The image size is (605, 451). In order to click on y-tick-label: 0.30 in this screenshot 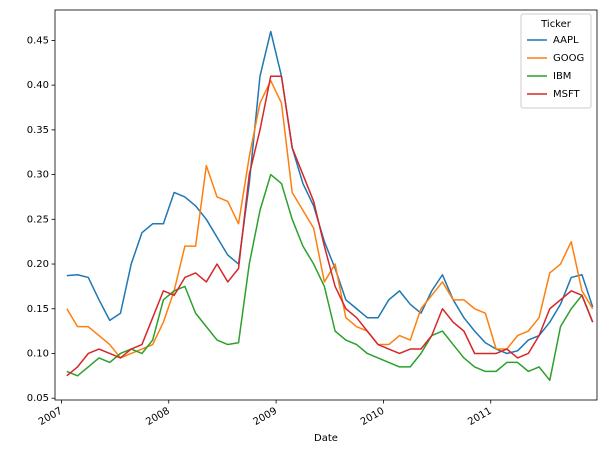, I will do `click(38, 175)`.